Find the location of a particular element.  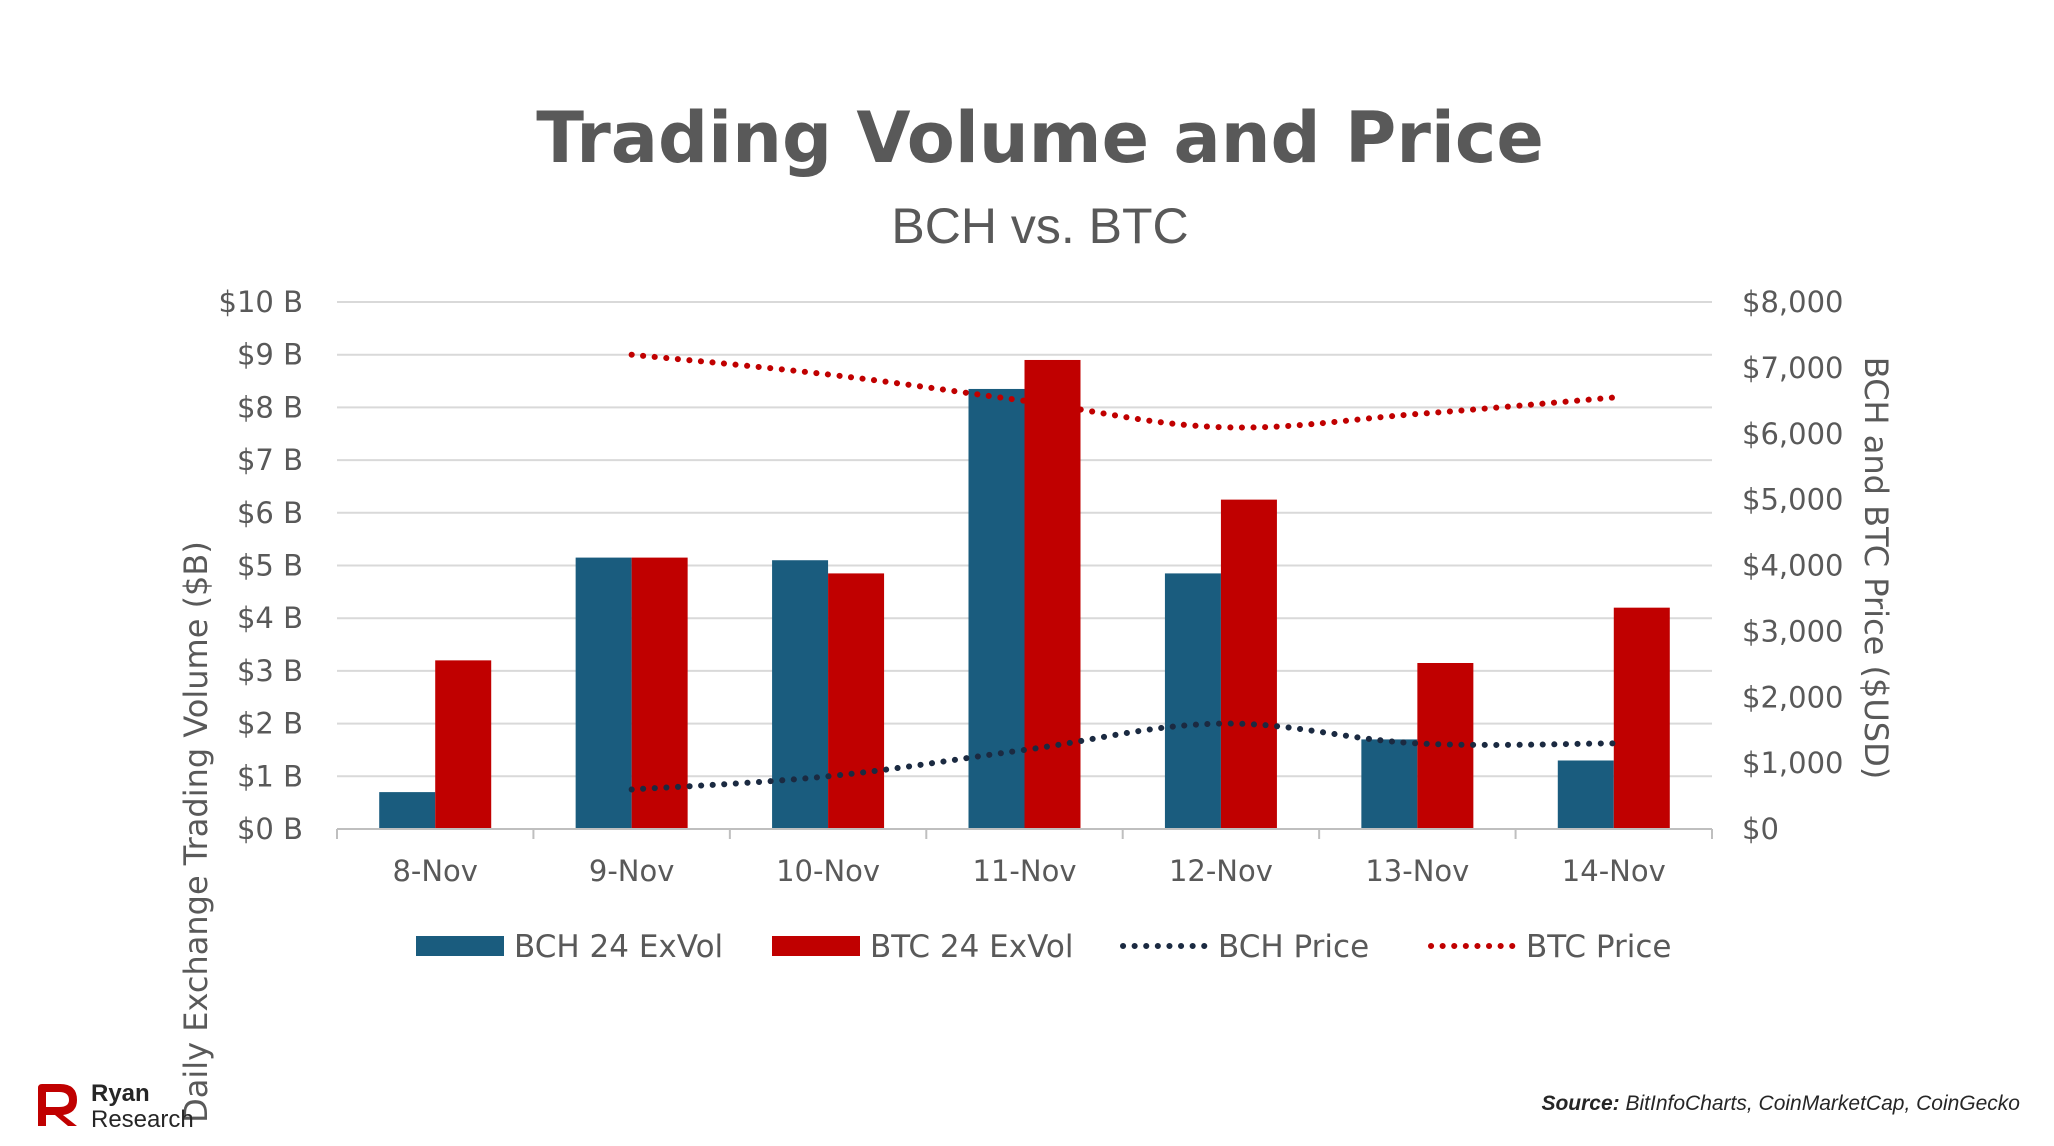

y2-tick-label: $0 is located at coordinates (1760, 829).